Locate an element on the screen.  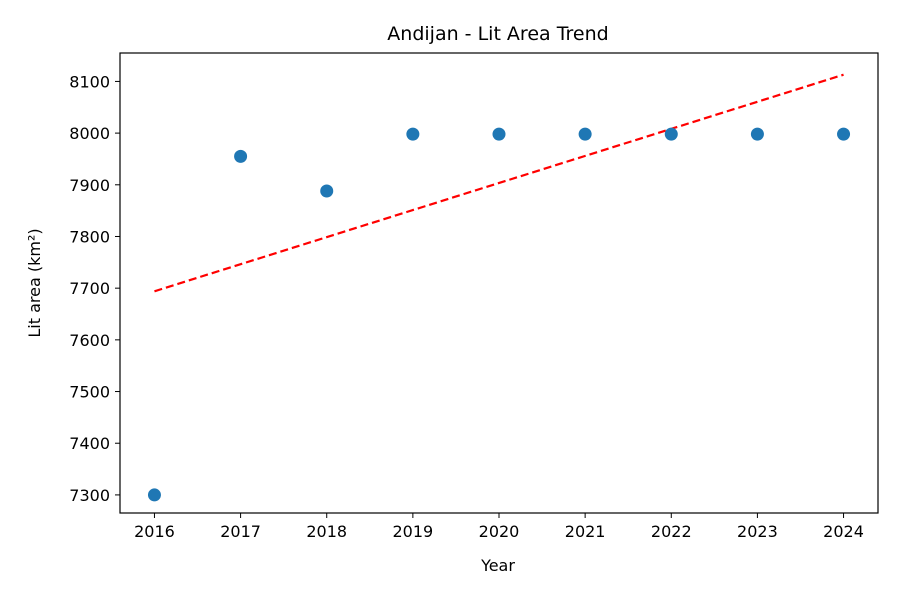
y-tick-label: 7400 is located at coordinates (89, 443).